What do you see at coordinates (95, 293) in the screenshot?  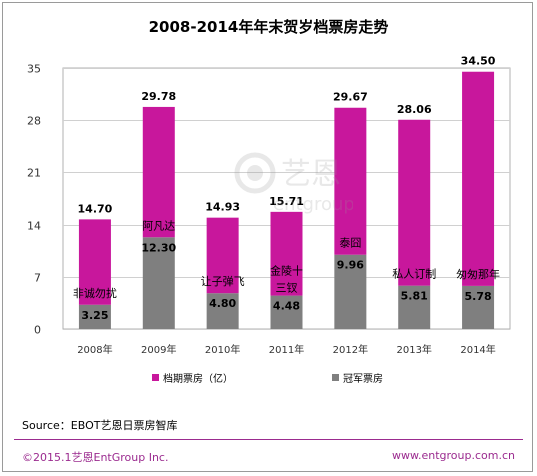 I see `film-name-label: 非诚勿扰` at bounding box center [95, 293].